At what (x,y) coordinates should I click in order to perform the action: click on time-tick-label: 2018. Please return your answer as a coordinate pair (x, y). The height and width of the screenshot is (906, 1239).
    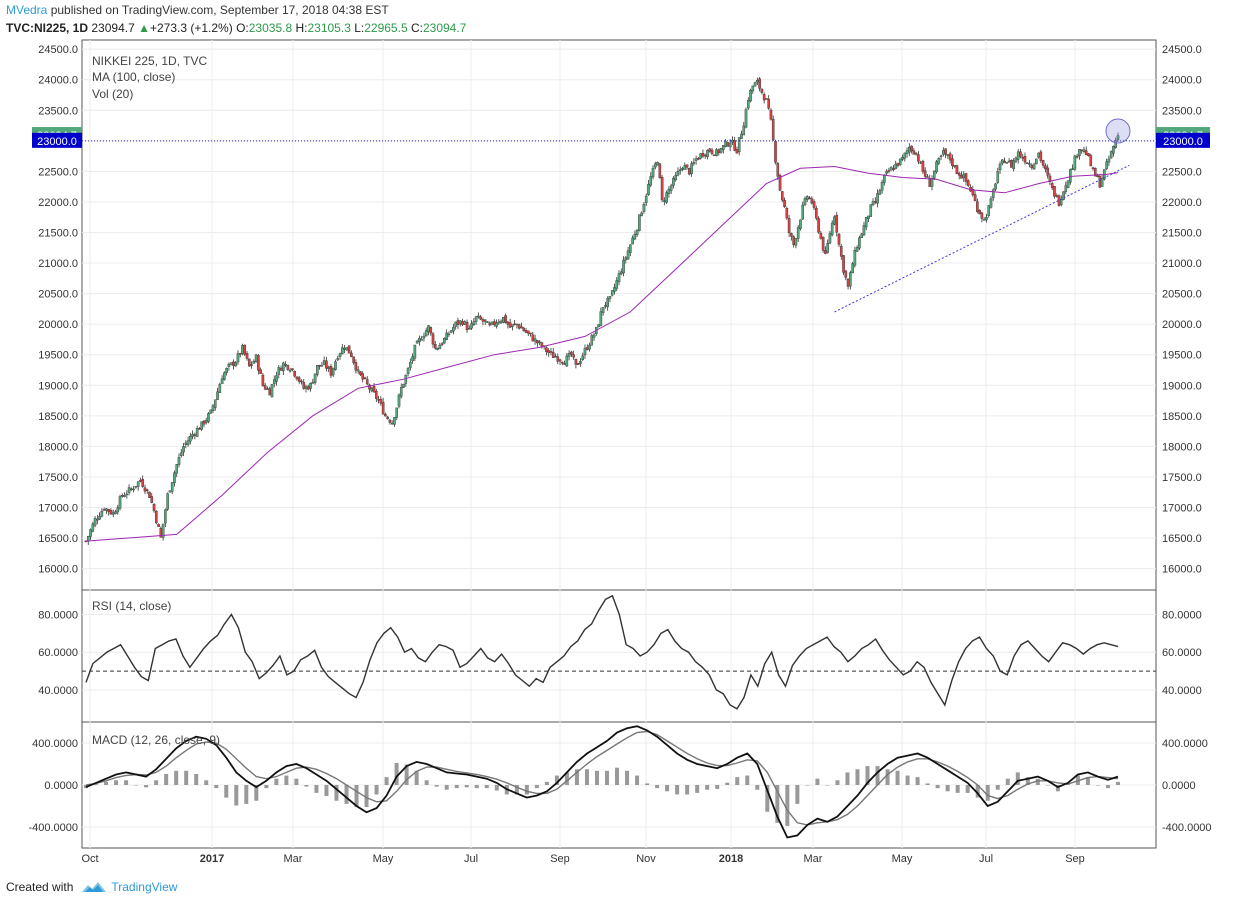
    Looking at the image, I should click on (731, 859).